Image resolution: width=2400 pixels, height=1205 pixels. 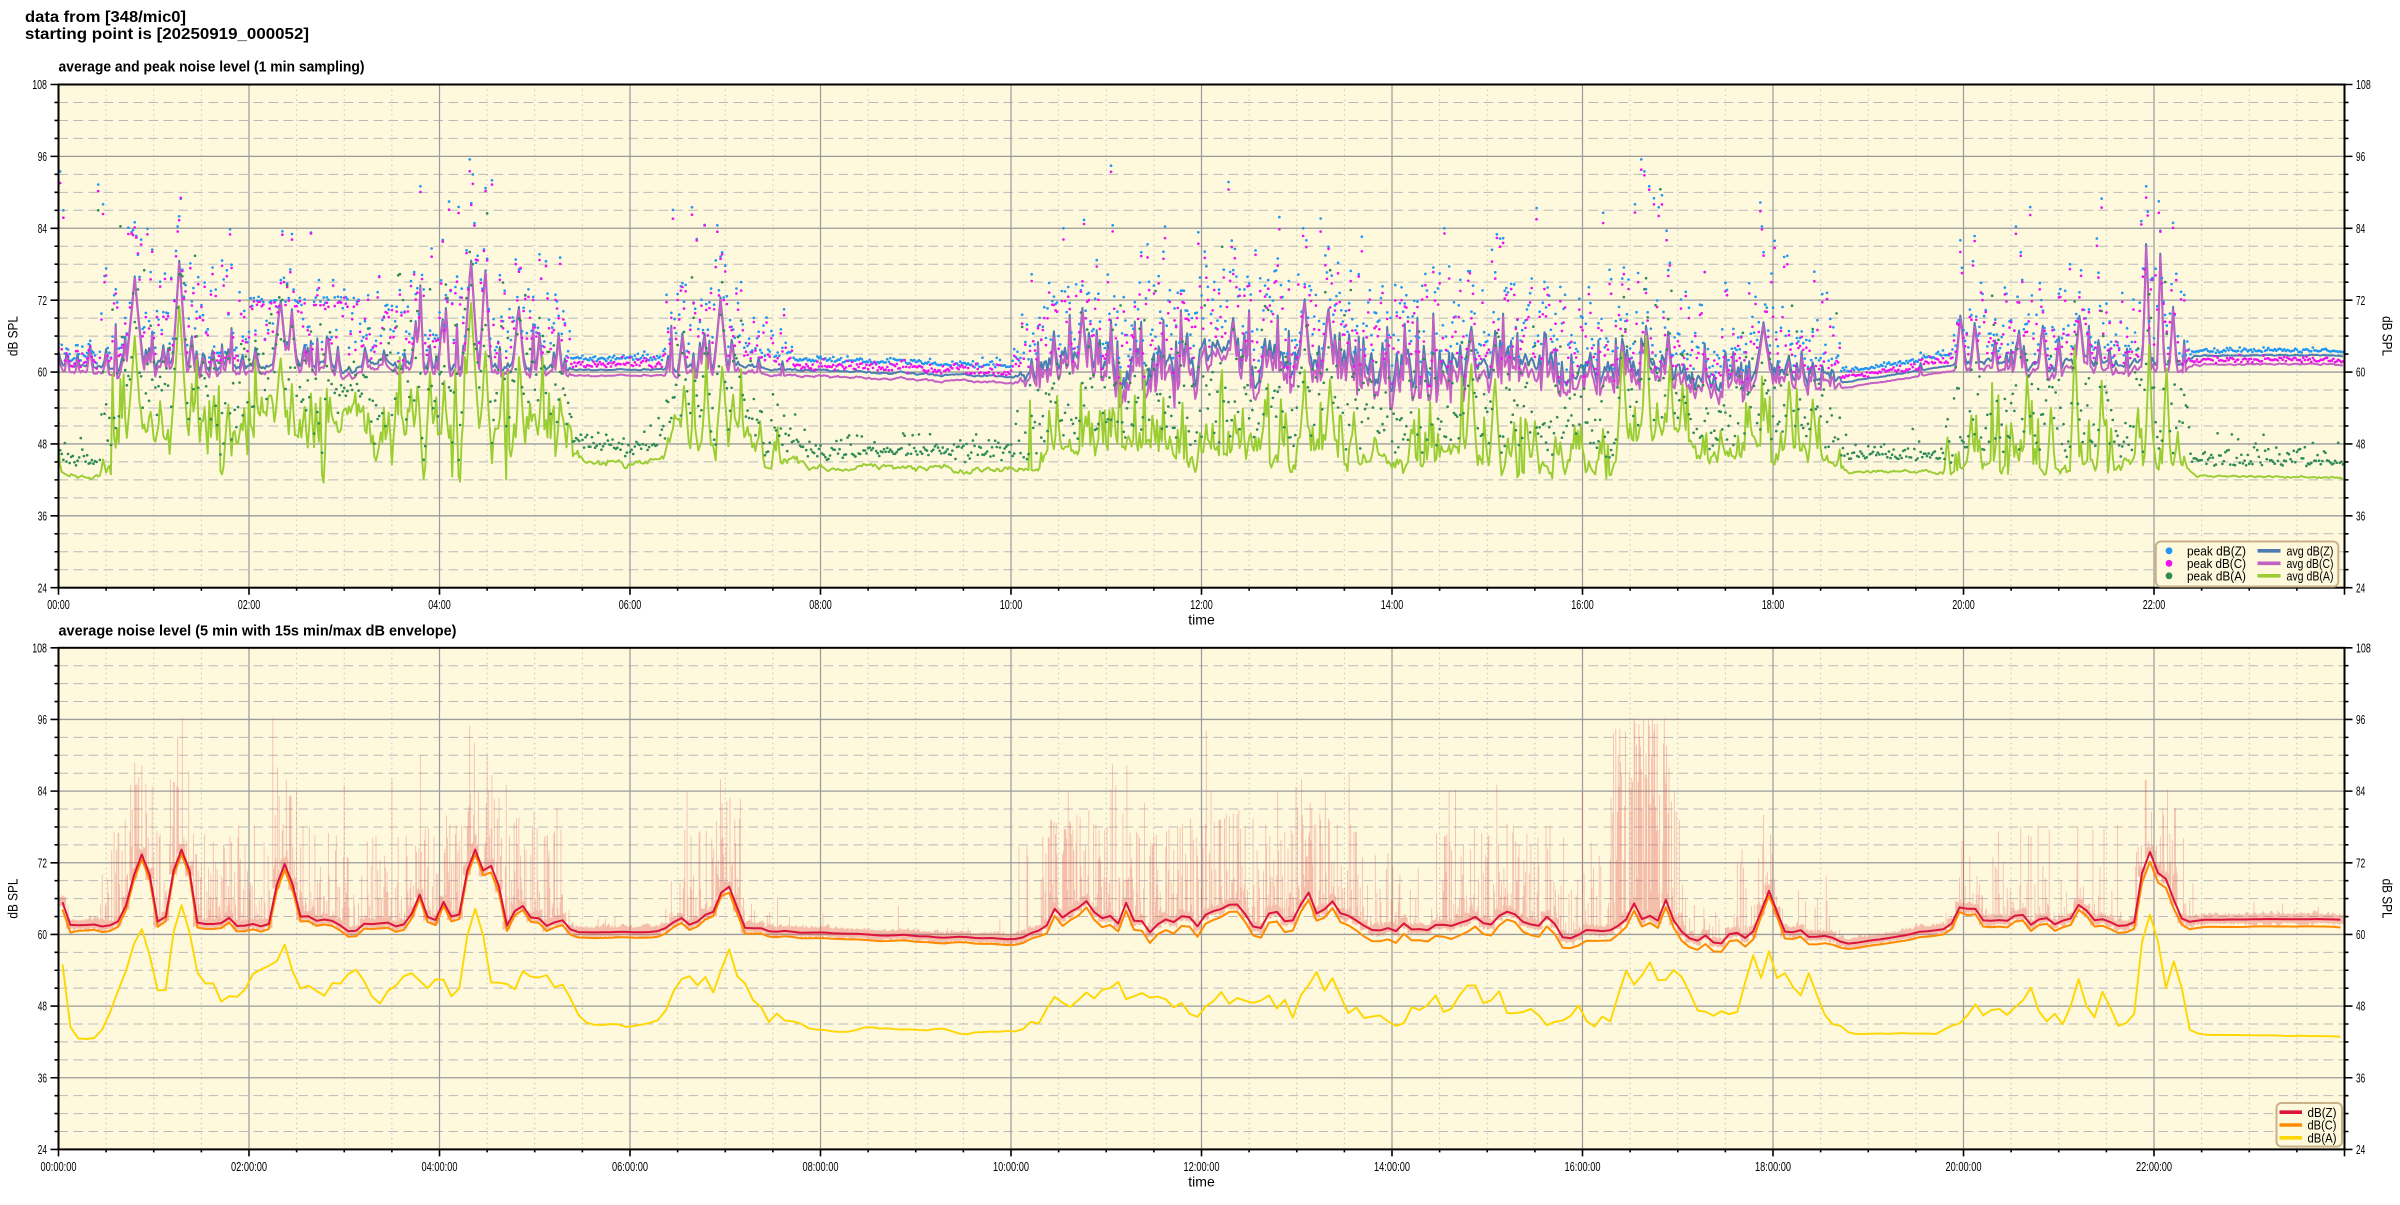 I want to click on svg-text: 06:00, so click(x=630, y=604).